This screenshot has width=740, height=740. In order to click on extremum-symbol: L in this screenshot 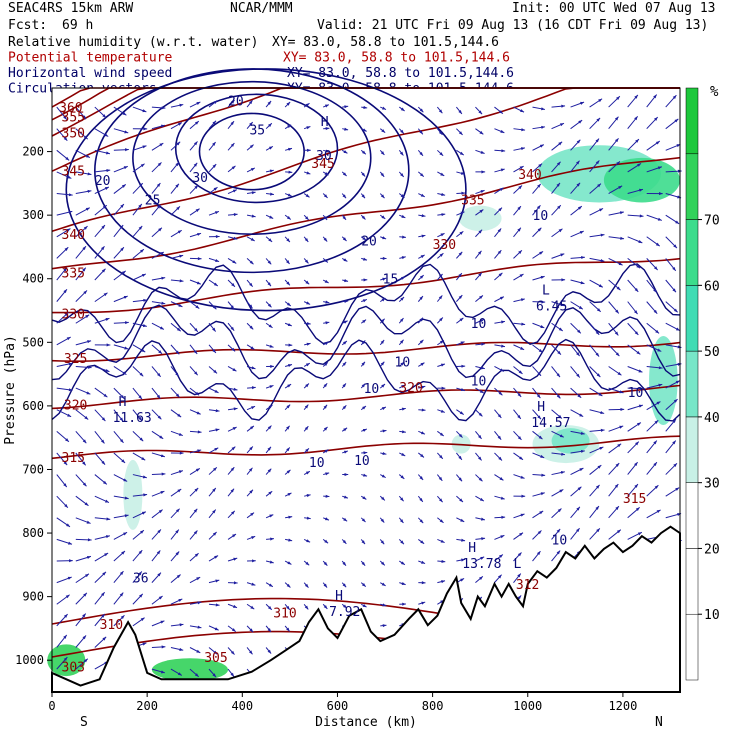, I will do `click(517, 564)`.